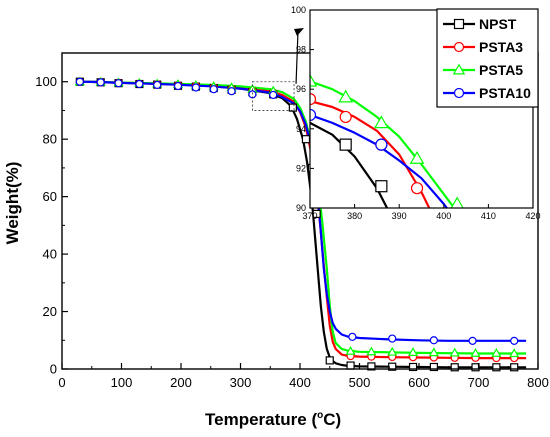 Image resolution: width=550 pixels, height=437 pixels. I want to click on inset-x-tick-label: 410, so click(488, 216).